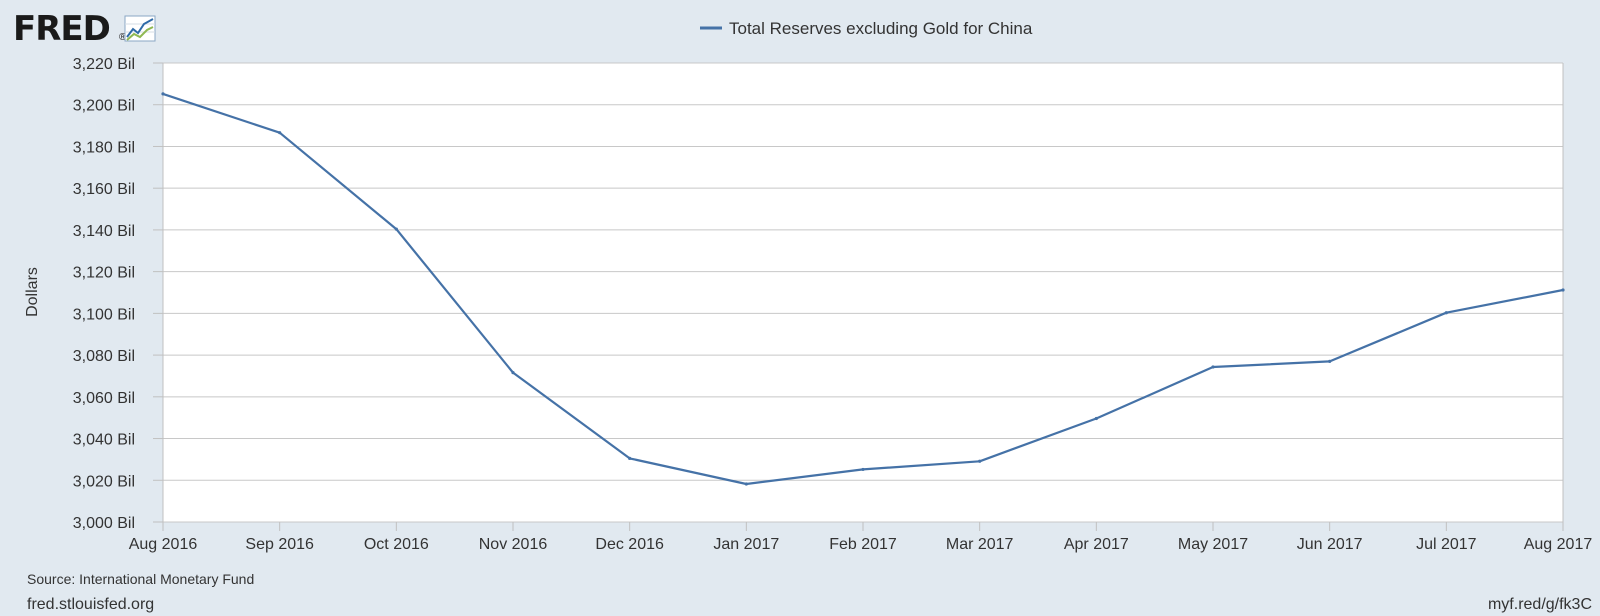 This screenshot has height=616, width=1600. I want to click on x-tick-label: Apr 2017, so click(1096, 544).